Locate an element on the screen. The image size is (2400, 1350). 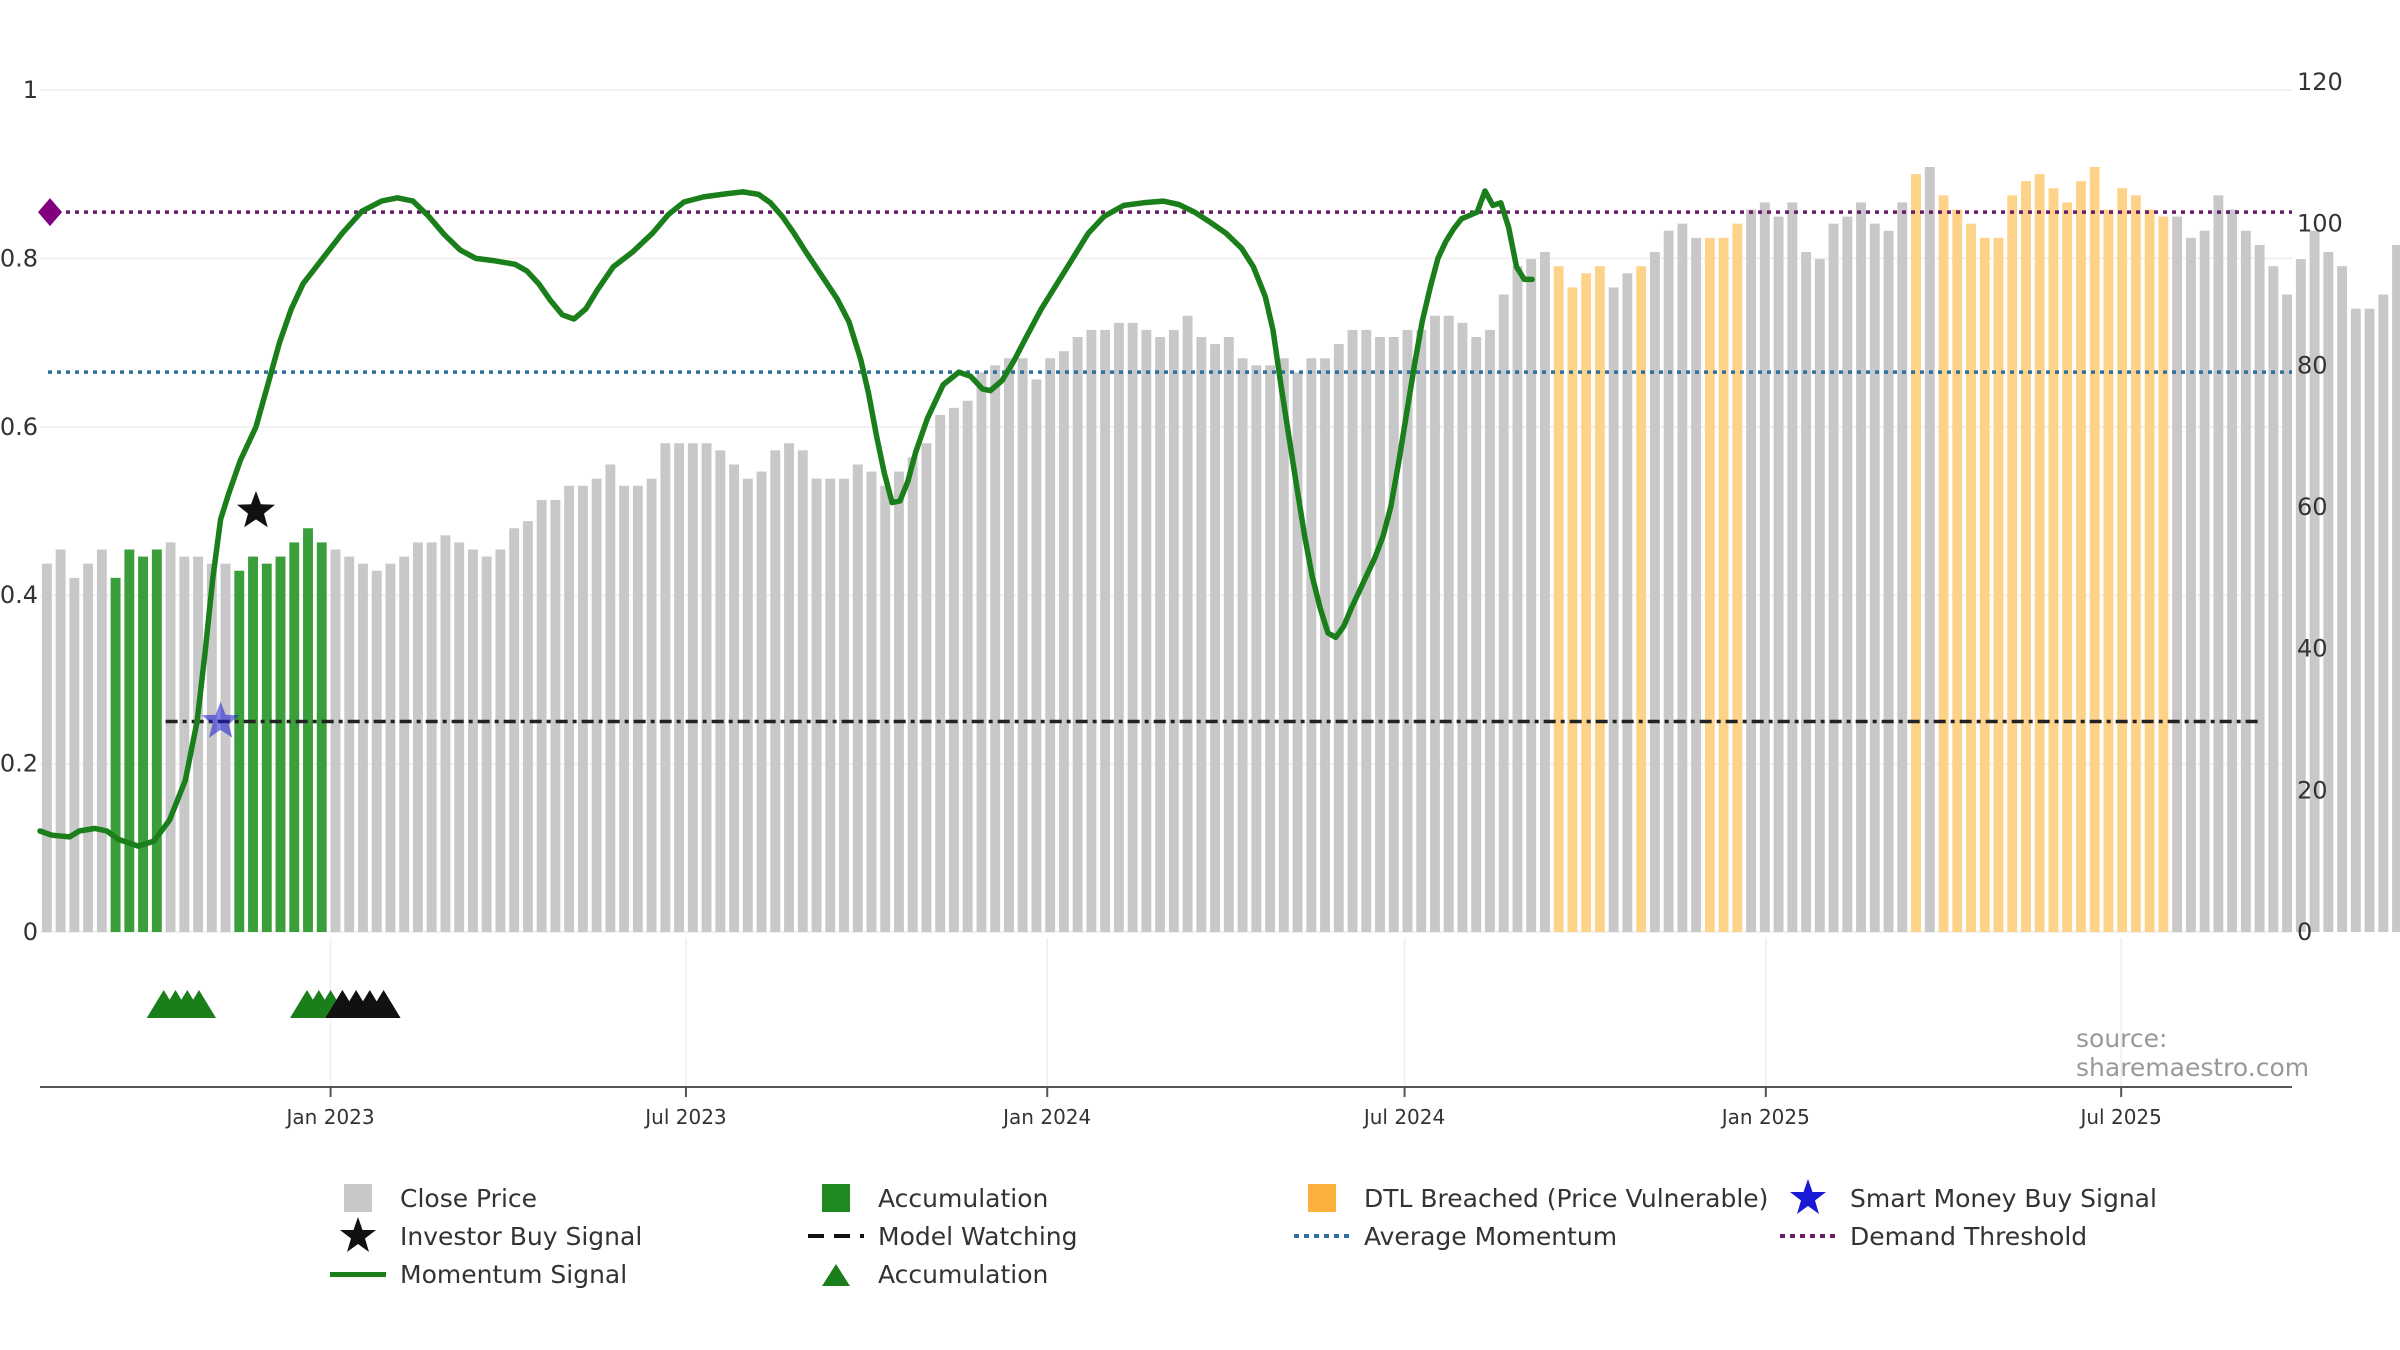
legend-average-momentum: Average Momentum is located at coordinates (1455, 1236).